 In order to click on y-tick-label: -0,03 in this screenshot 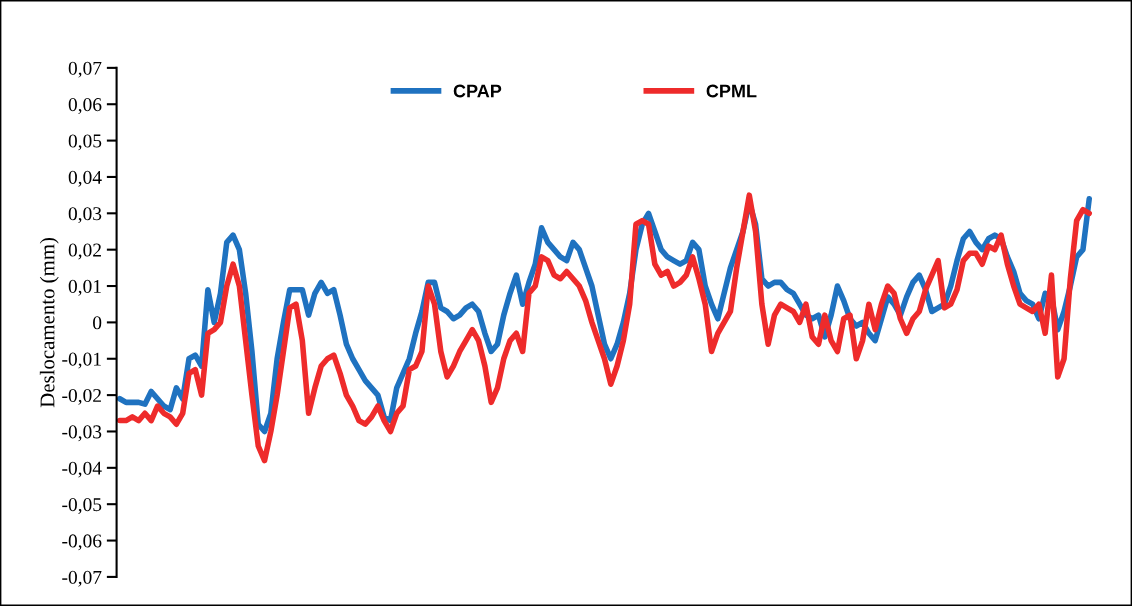, I will do `click(82, 433)`.